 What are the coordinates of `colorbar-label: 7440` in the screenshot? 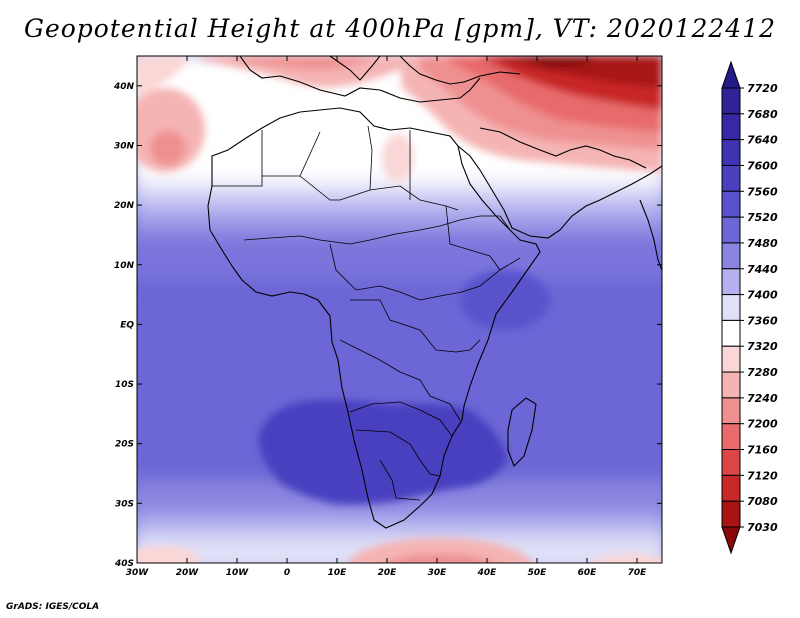 It's located at (762, 269).